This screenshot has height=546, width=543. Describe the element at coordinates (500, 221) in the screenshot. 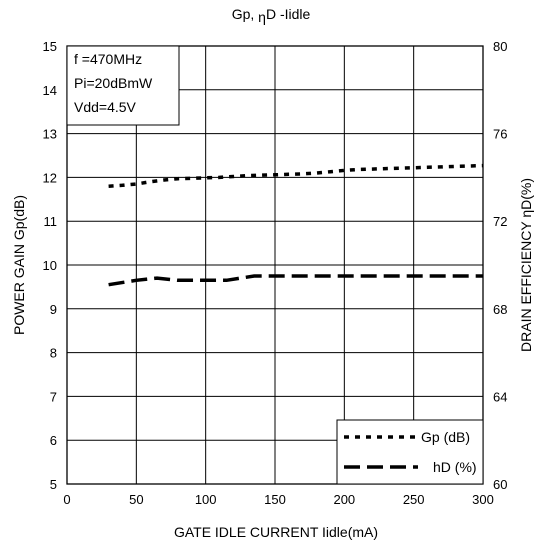

I see `y-right-tick-72: 72` at that location.